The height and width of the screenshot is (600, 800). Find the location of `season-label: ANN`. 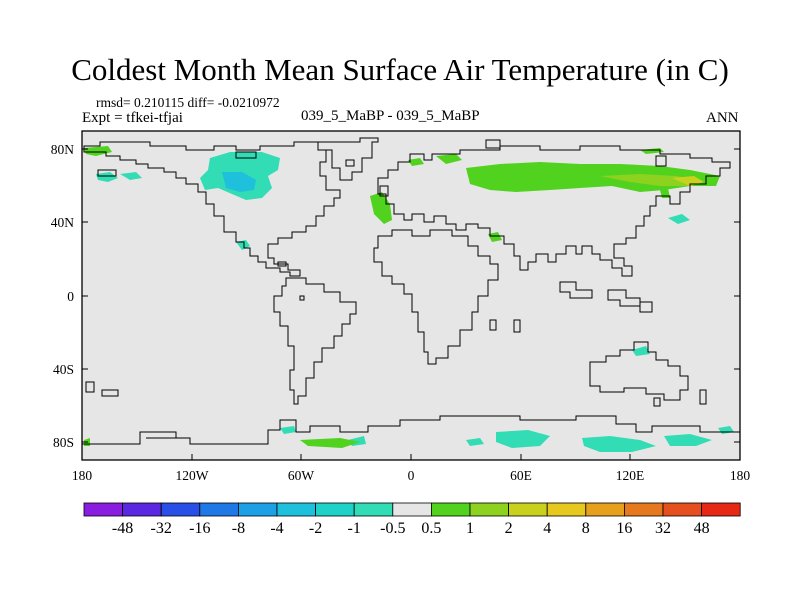

season-label: ANN is located at coordinates (722, 118).